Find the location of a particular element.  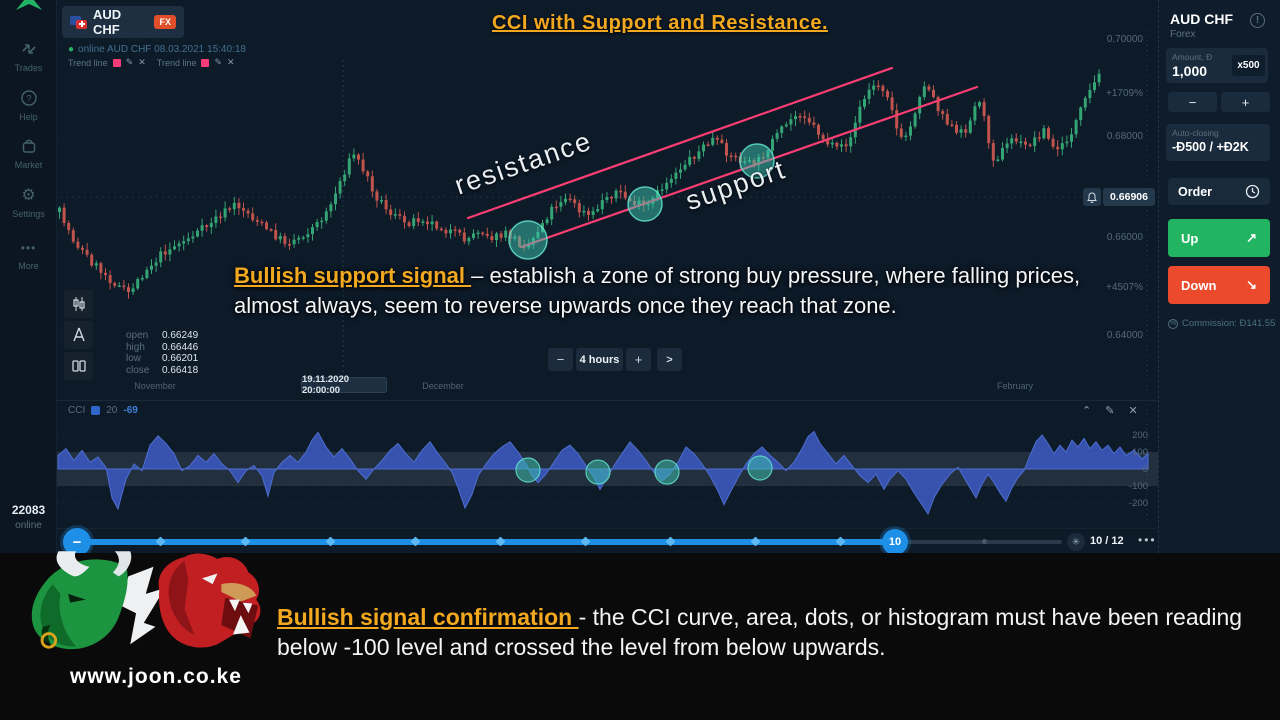

timeframe-plus-button: + is located at coordinates (638, 359).